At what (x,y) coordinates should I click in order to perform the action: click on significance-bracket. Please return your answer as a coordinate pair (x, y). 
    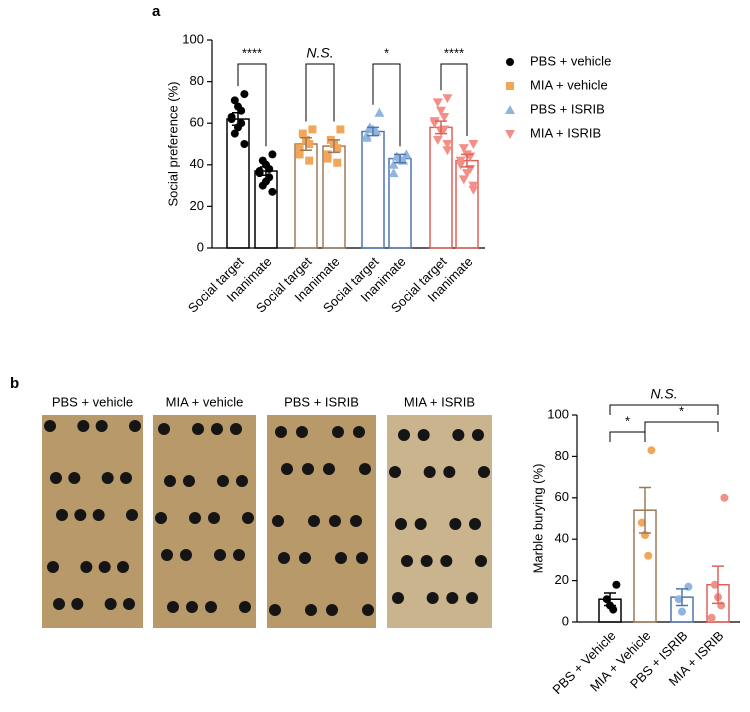
    Looking at the image, I should click on (320, 92).